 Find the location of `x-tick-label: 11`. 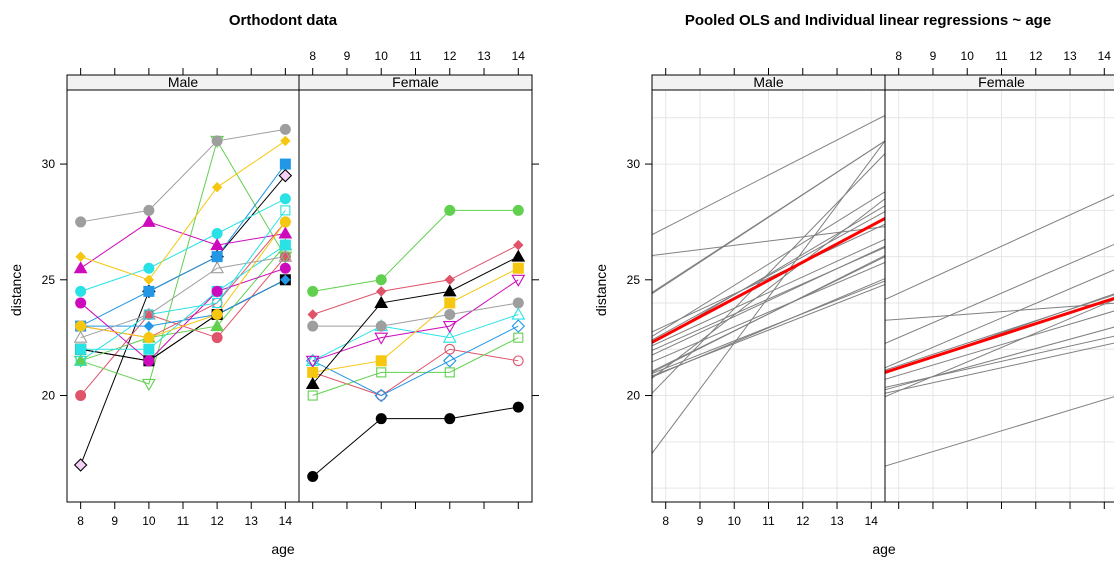

x-tick-label: 11 is located at coordinates (768, 521).